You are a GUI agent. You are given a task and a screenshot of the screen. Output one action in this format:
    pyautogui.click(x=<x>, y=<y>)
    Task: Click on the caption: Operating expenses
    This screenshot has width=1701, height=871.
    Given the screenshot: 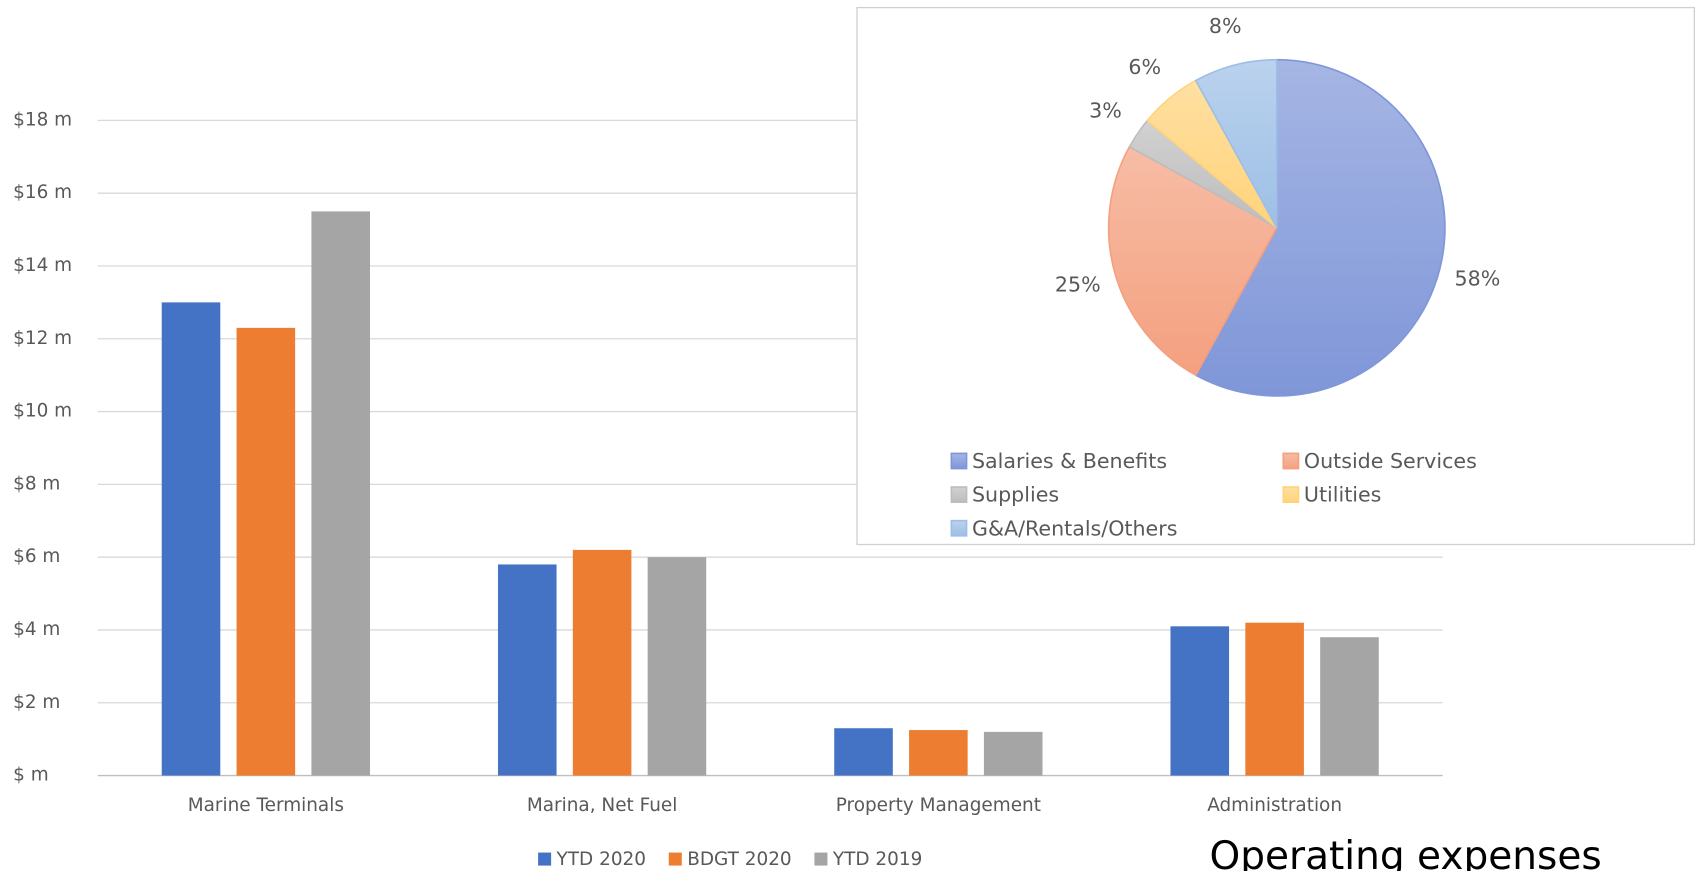 What is the action you would take?
    pyautogui.click(x=1406, y=852)
    